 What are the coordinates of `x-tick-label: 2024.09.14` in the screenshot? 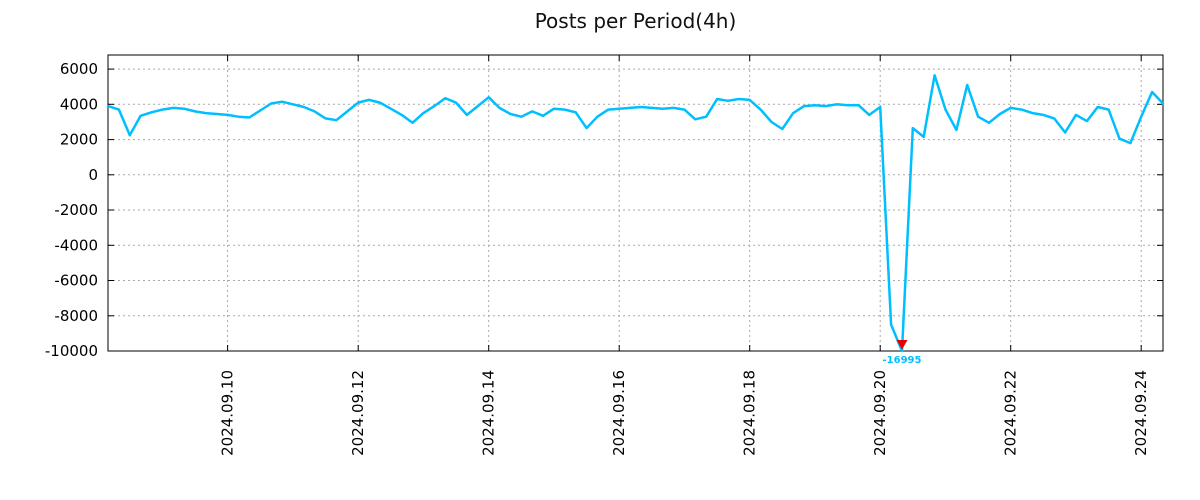 It's located at (489, 413).